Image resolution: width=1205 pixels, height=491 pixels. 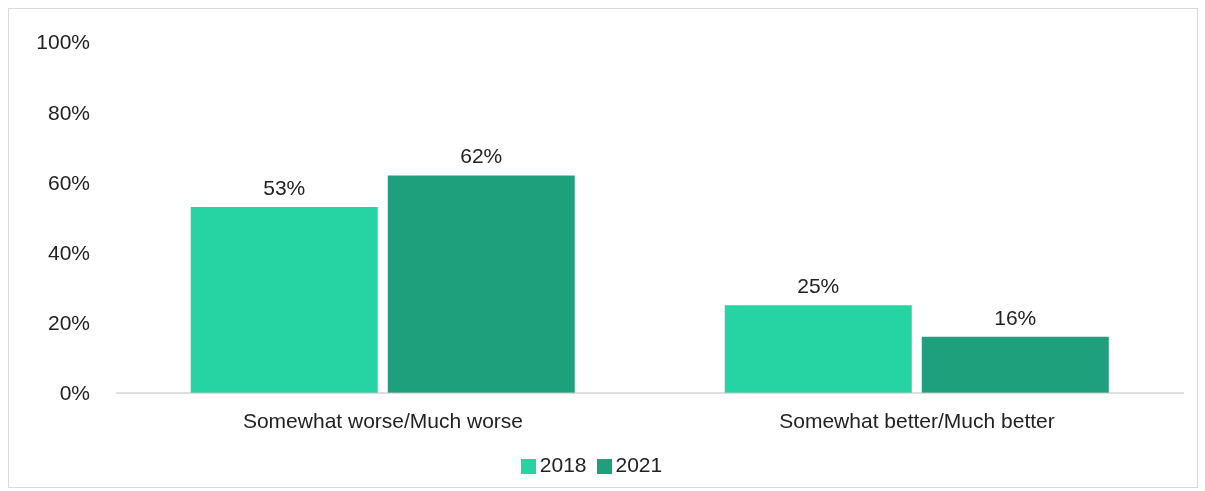 I want to click on legend-label: 2018, so click(x=563, y=464).